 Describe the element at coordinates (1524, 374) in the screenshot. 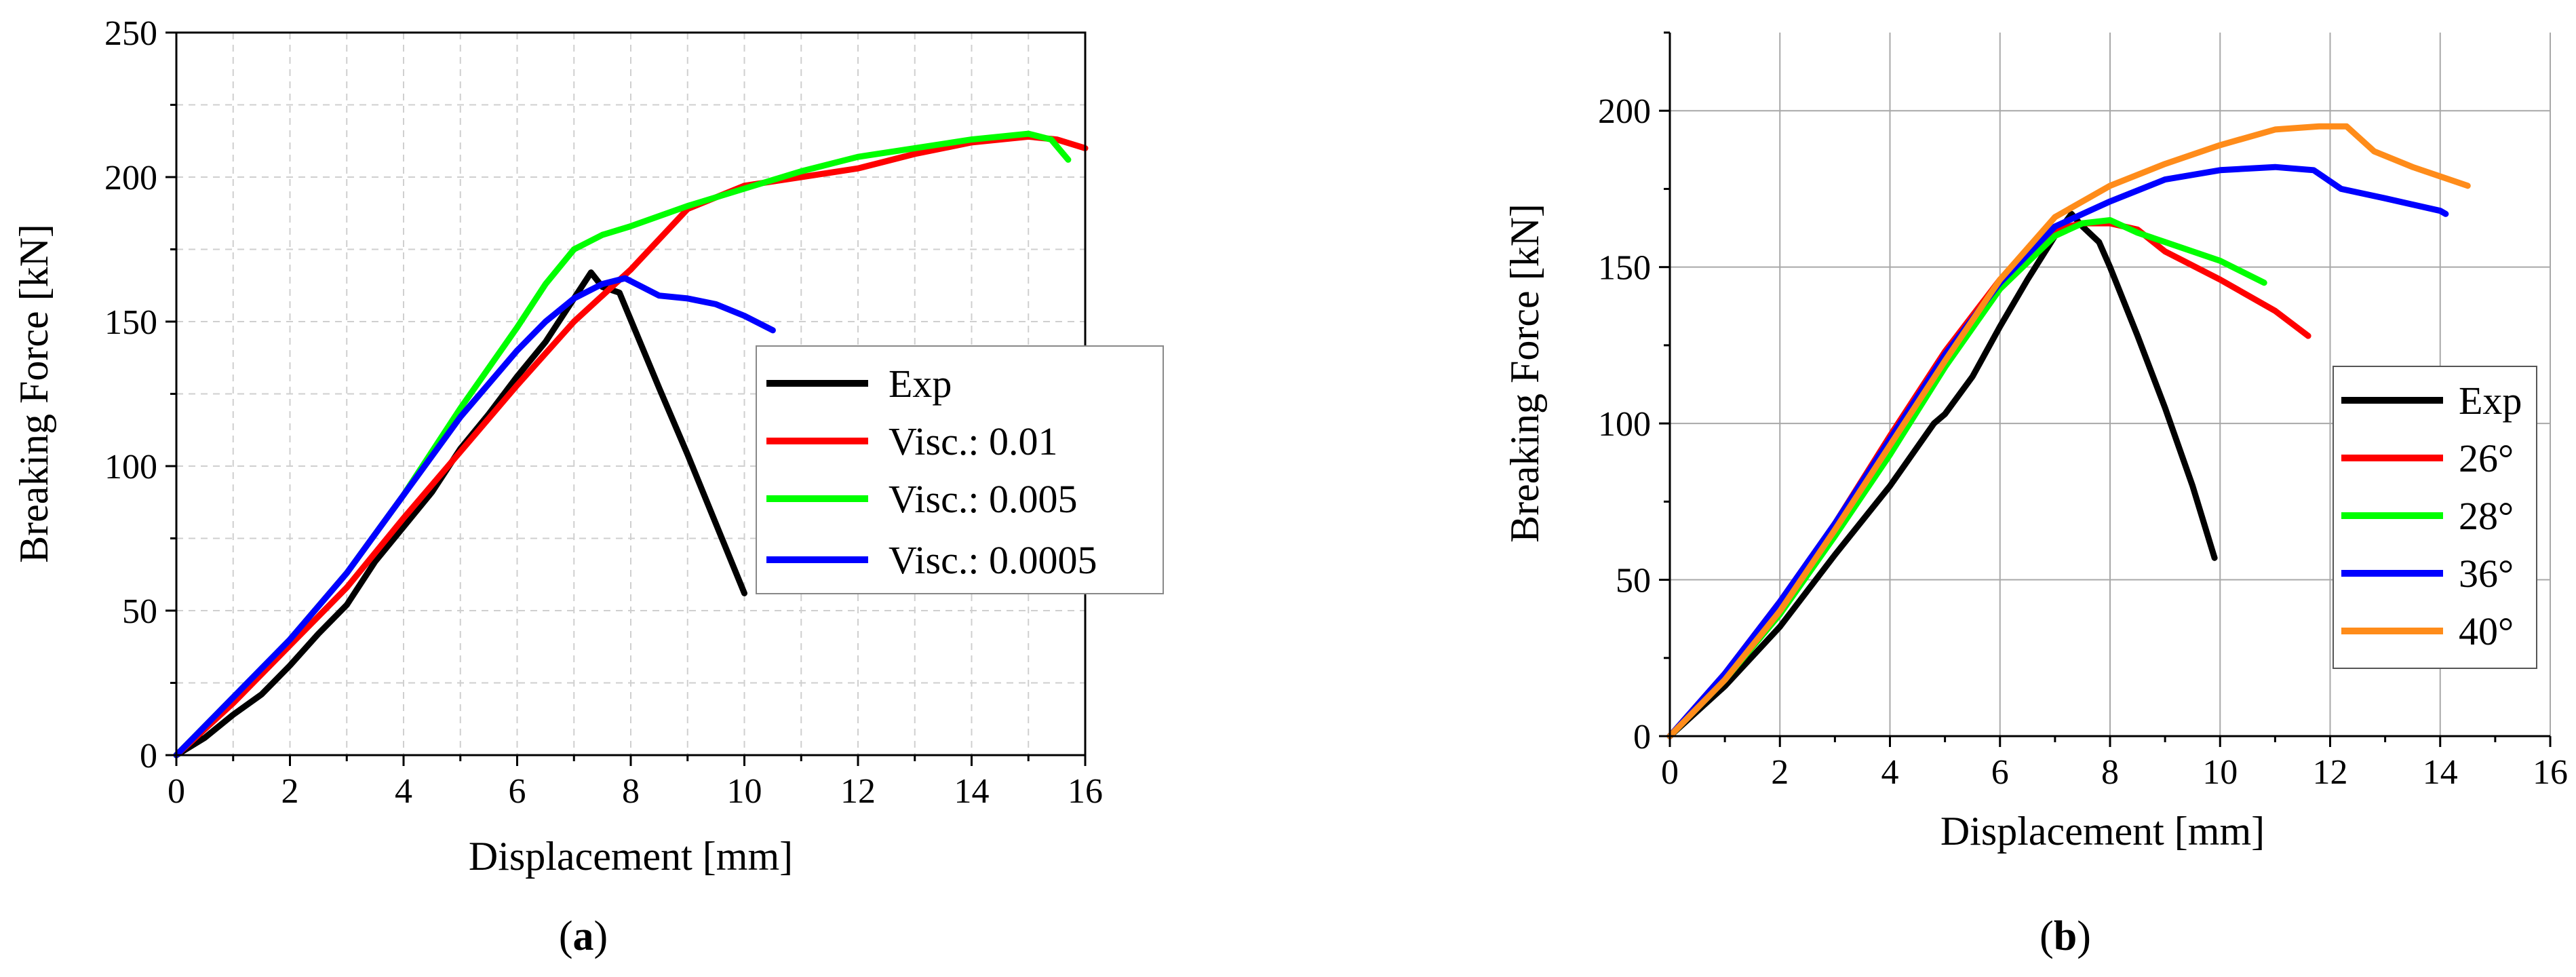

I see `y-axis-title-b: Breaking Force [kN]` at that location.